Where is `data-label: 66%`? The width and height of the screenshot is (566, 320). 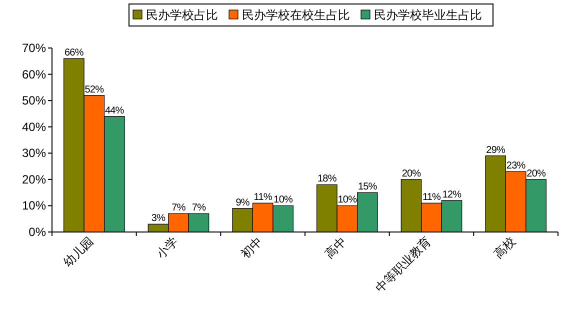
data-label: 66% is located at coordinates (74, 53).